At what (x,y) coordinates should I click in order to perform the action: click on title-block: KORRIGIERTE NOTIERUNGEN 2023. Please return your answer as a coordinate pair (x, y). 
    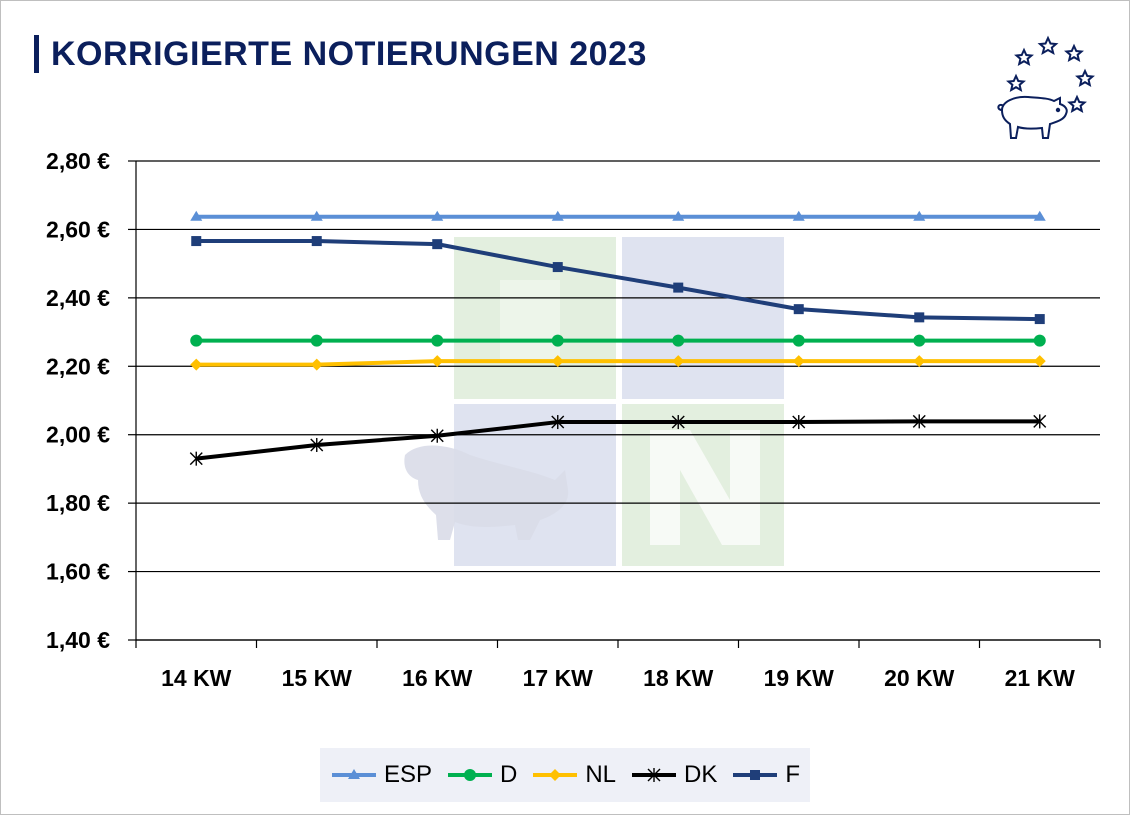
    Looking at the image, I should click on (340, 54).